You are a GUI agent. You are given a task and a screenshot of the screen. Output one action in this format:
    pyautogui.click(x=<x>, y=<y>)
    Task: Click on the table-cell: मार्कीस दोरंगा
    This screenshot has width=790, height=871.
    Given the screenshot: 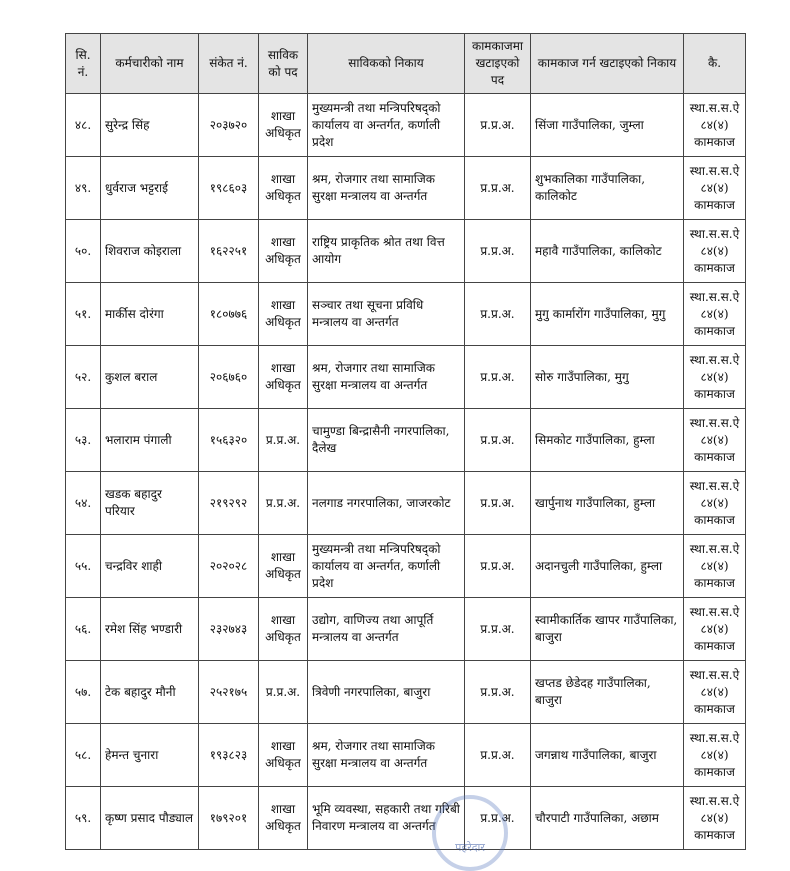 What is the action you would take?
    pyautogui.click(x=149, y=314)
    